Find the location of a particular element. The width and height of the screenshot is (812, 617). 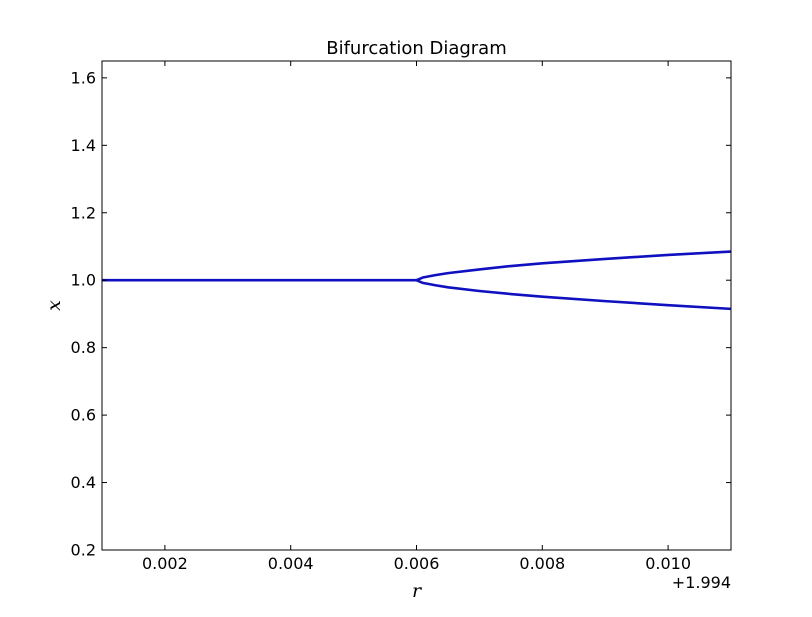

x-tick-label: 0.006 is located at coordinates (417, 563).